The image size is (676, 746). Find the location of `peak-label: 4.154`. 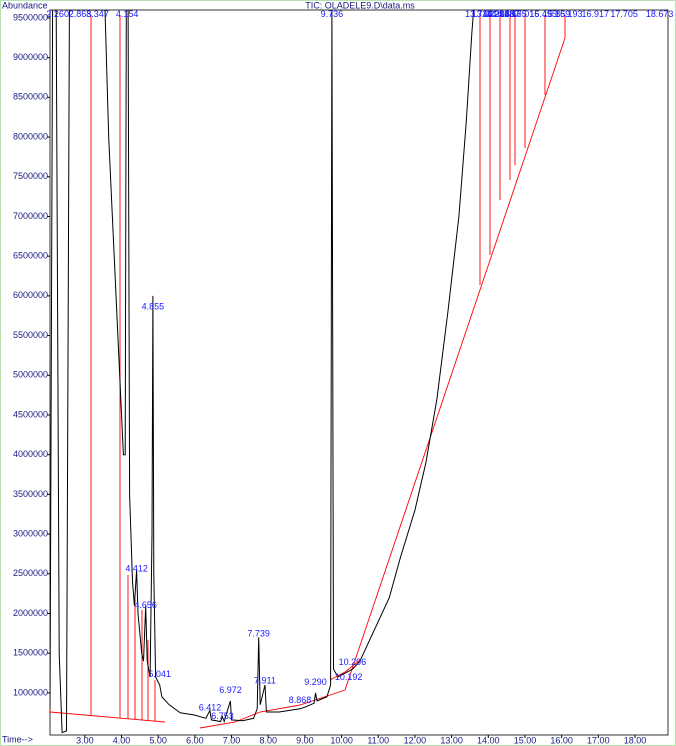

peak-label: 4.154 is located at coordinates (127, 14).